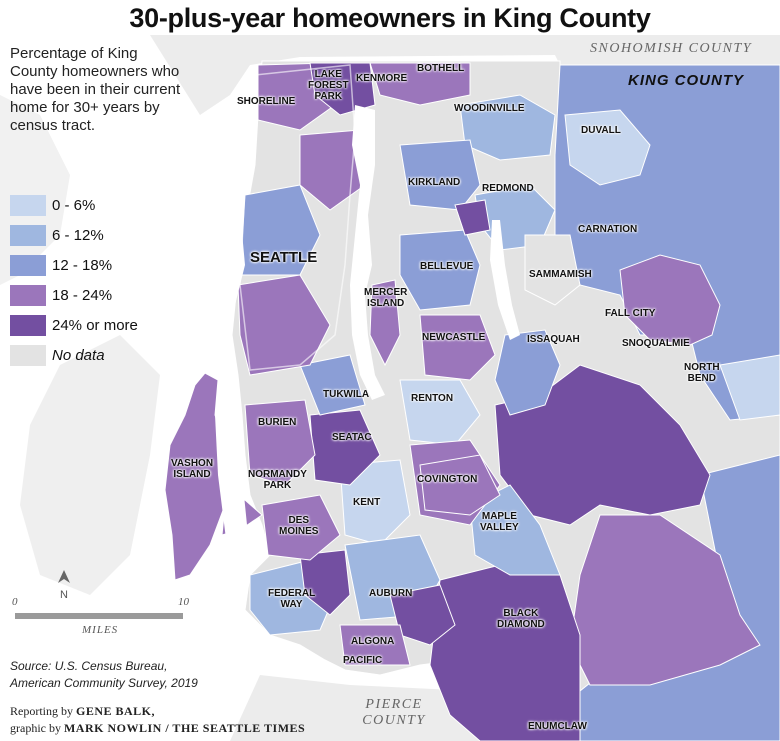  I want to click on vashon-line1: VASHON, so click(192, 463).